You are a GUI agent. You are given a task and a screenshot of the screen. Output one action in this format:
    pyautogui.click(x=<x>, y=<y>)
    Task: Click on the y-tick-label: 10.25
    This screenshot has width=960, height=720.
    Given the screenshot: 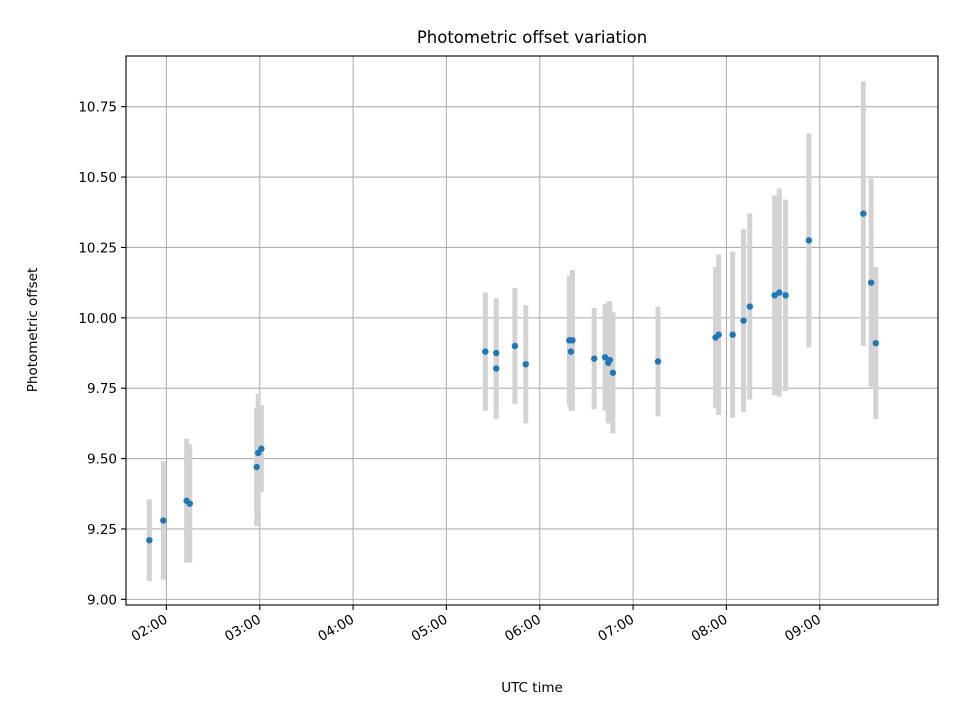 What is the action you would take?
    pyautogui.click(x=97, y=248)
    